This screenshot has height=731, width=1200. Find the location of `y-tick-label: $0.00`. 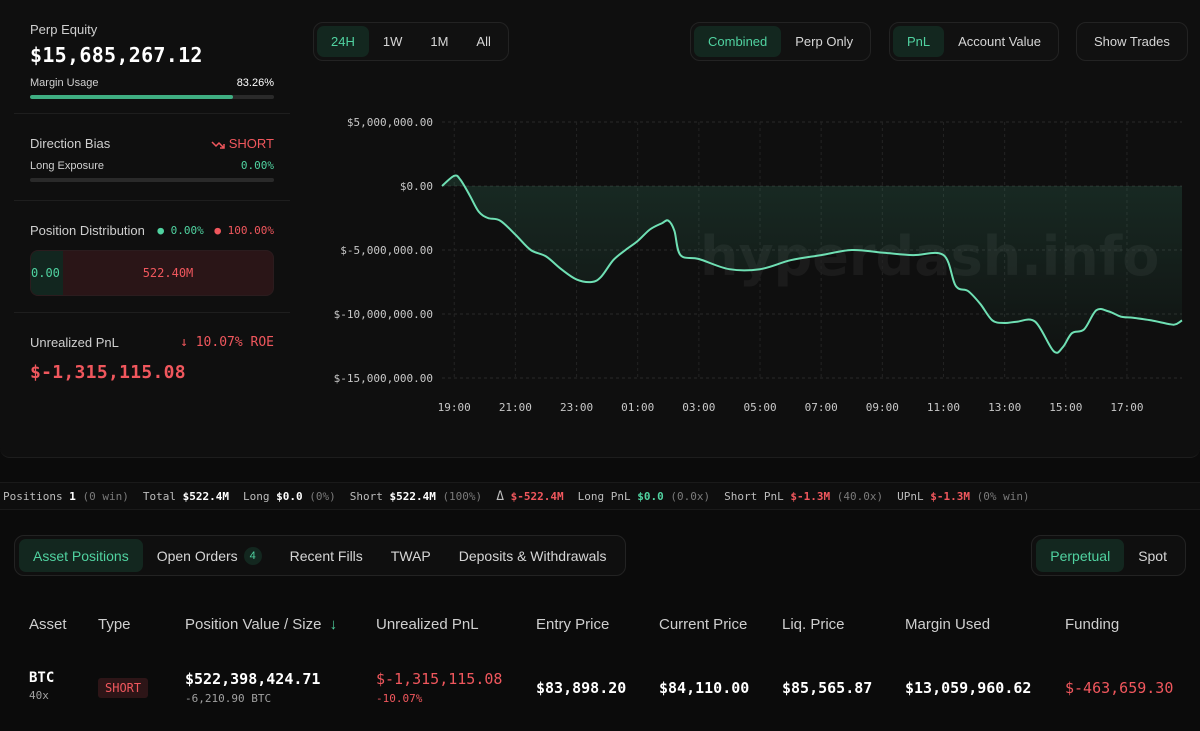

y-tick-label: $0.00 is located at coordinates (416, 186).